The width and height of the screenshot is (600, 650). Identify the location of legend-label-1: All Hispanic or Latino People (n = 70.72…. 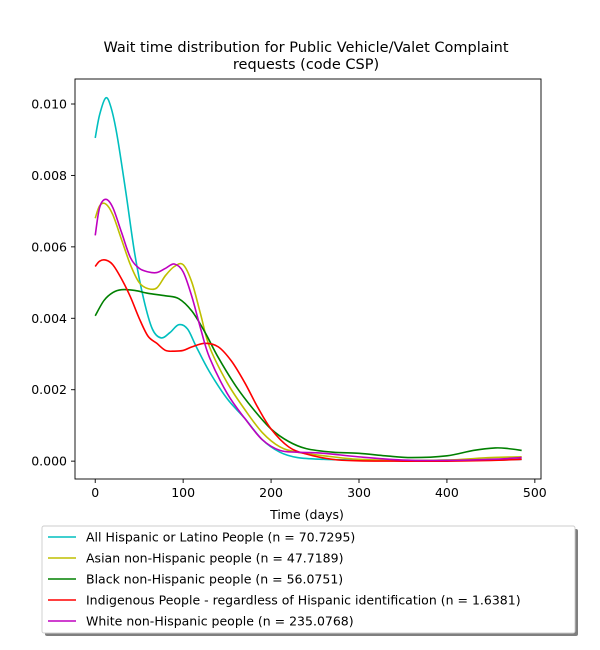
(220, 537).